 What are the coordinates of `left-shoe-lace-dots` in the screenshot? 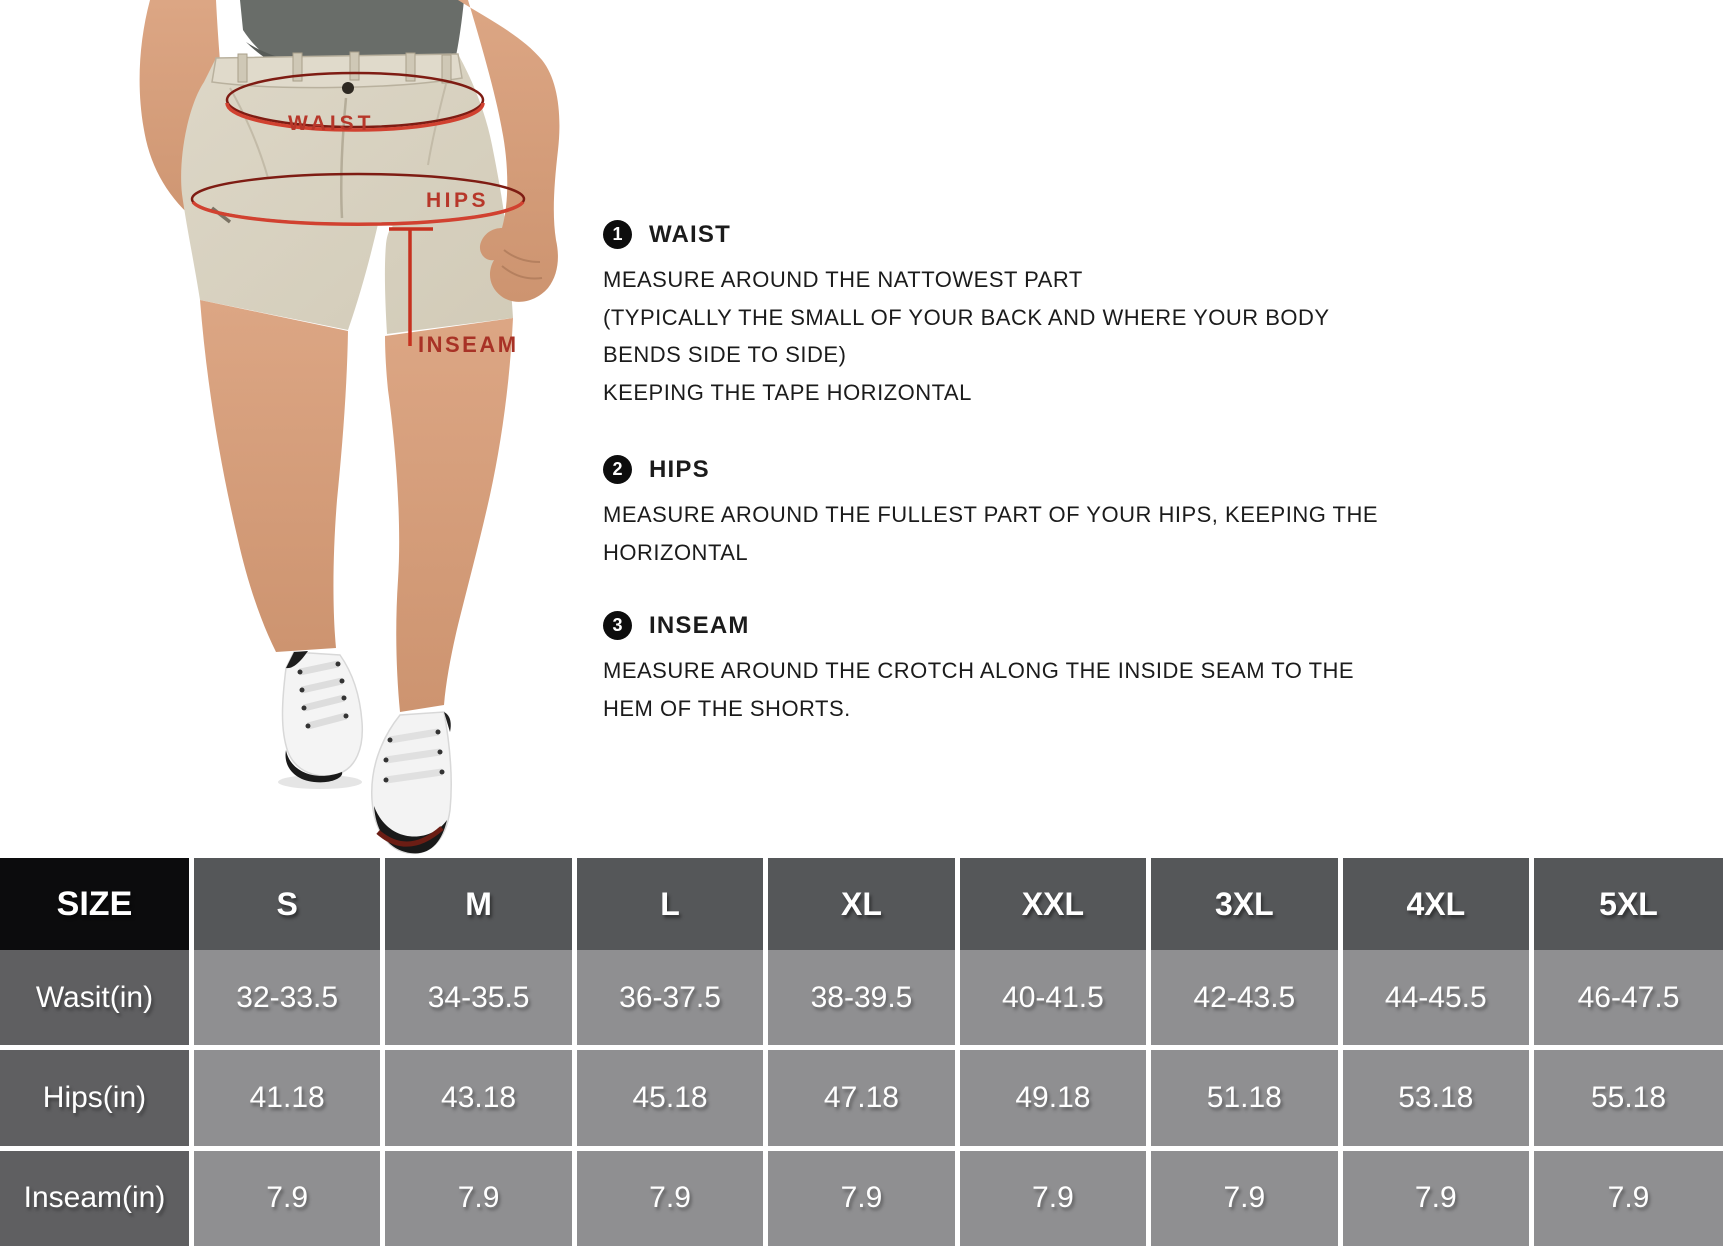 It's located at (323, 695).